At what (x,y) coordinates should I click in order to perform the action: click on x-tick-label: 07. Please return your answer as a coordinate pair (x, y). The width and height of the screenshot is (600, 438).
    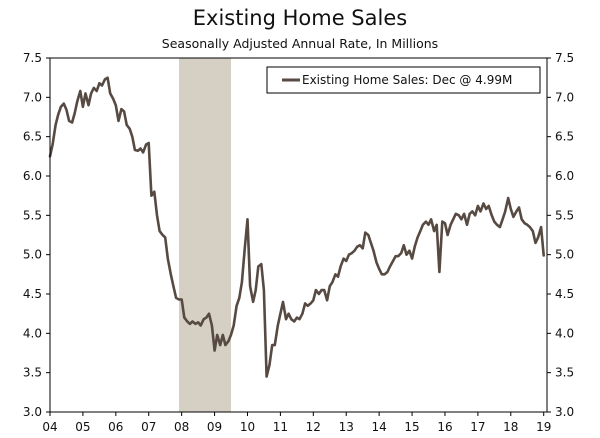
    Looking at the image, I should click on (148, 427).